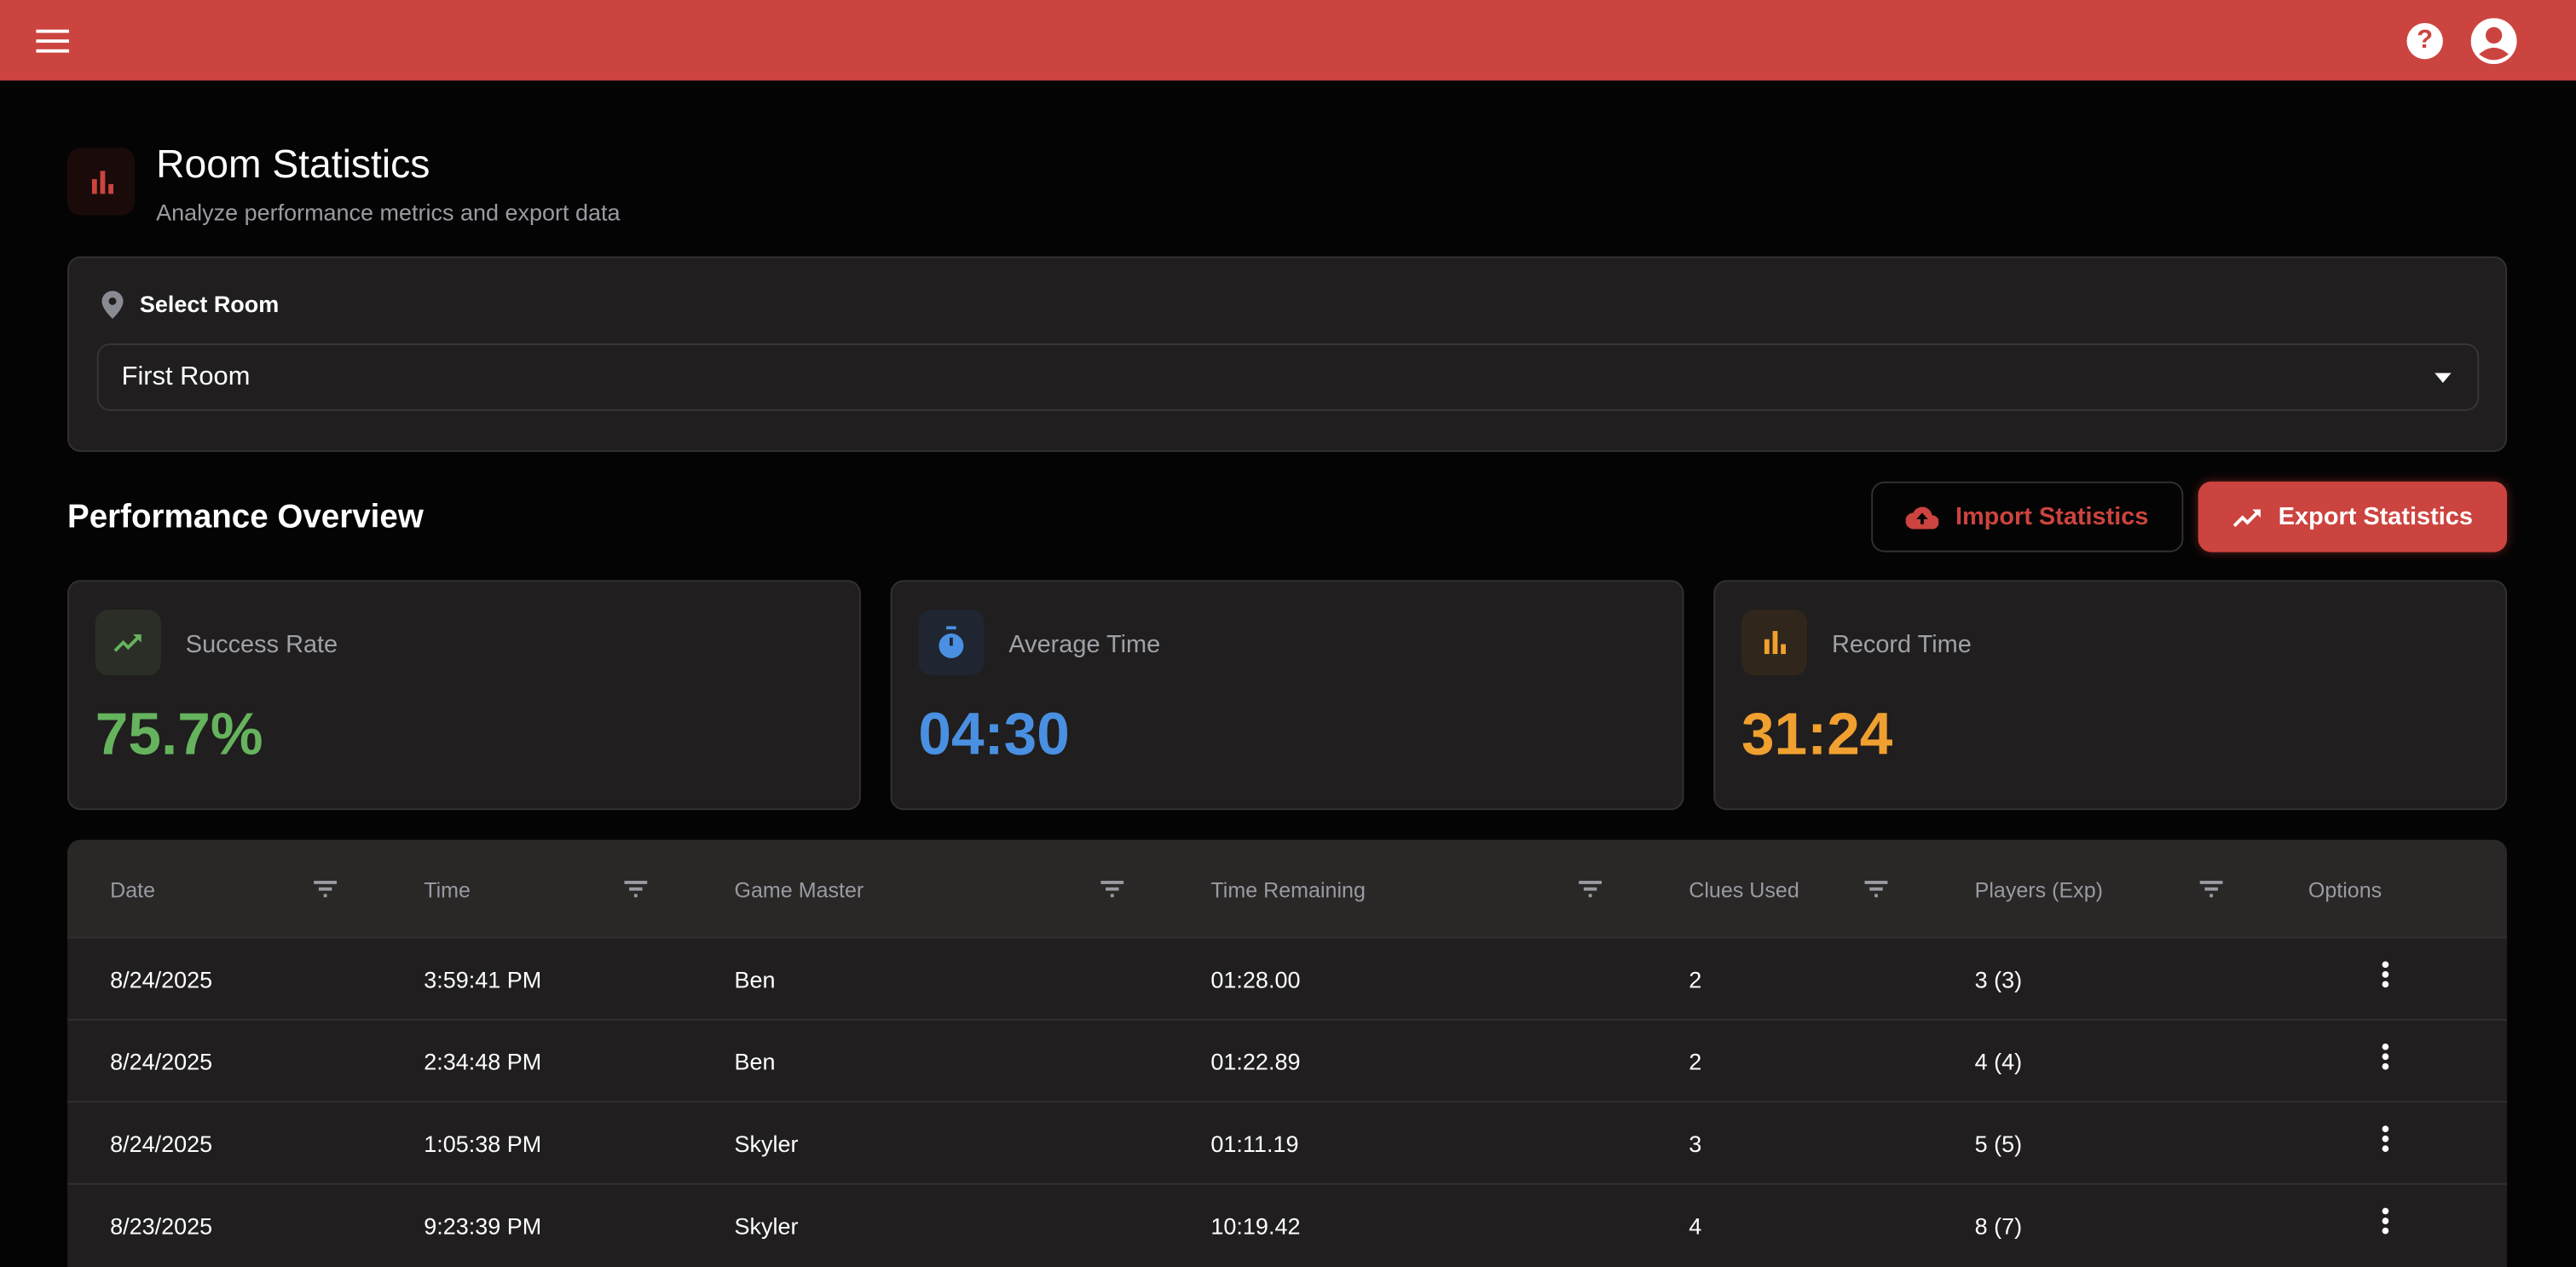 The width and height of the screenshot is (2576, 1267). I want to click on cell-date: 8/23/2025, so click(161, 1226).